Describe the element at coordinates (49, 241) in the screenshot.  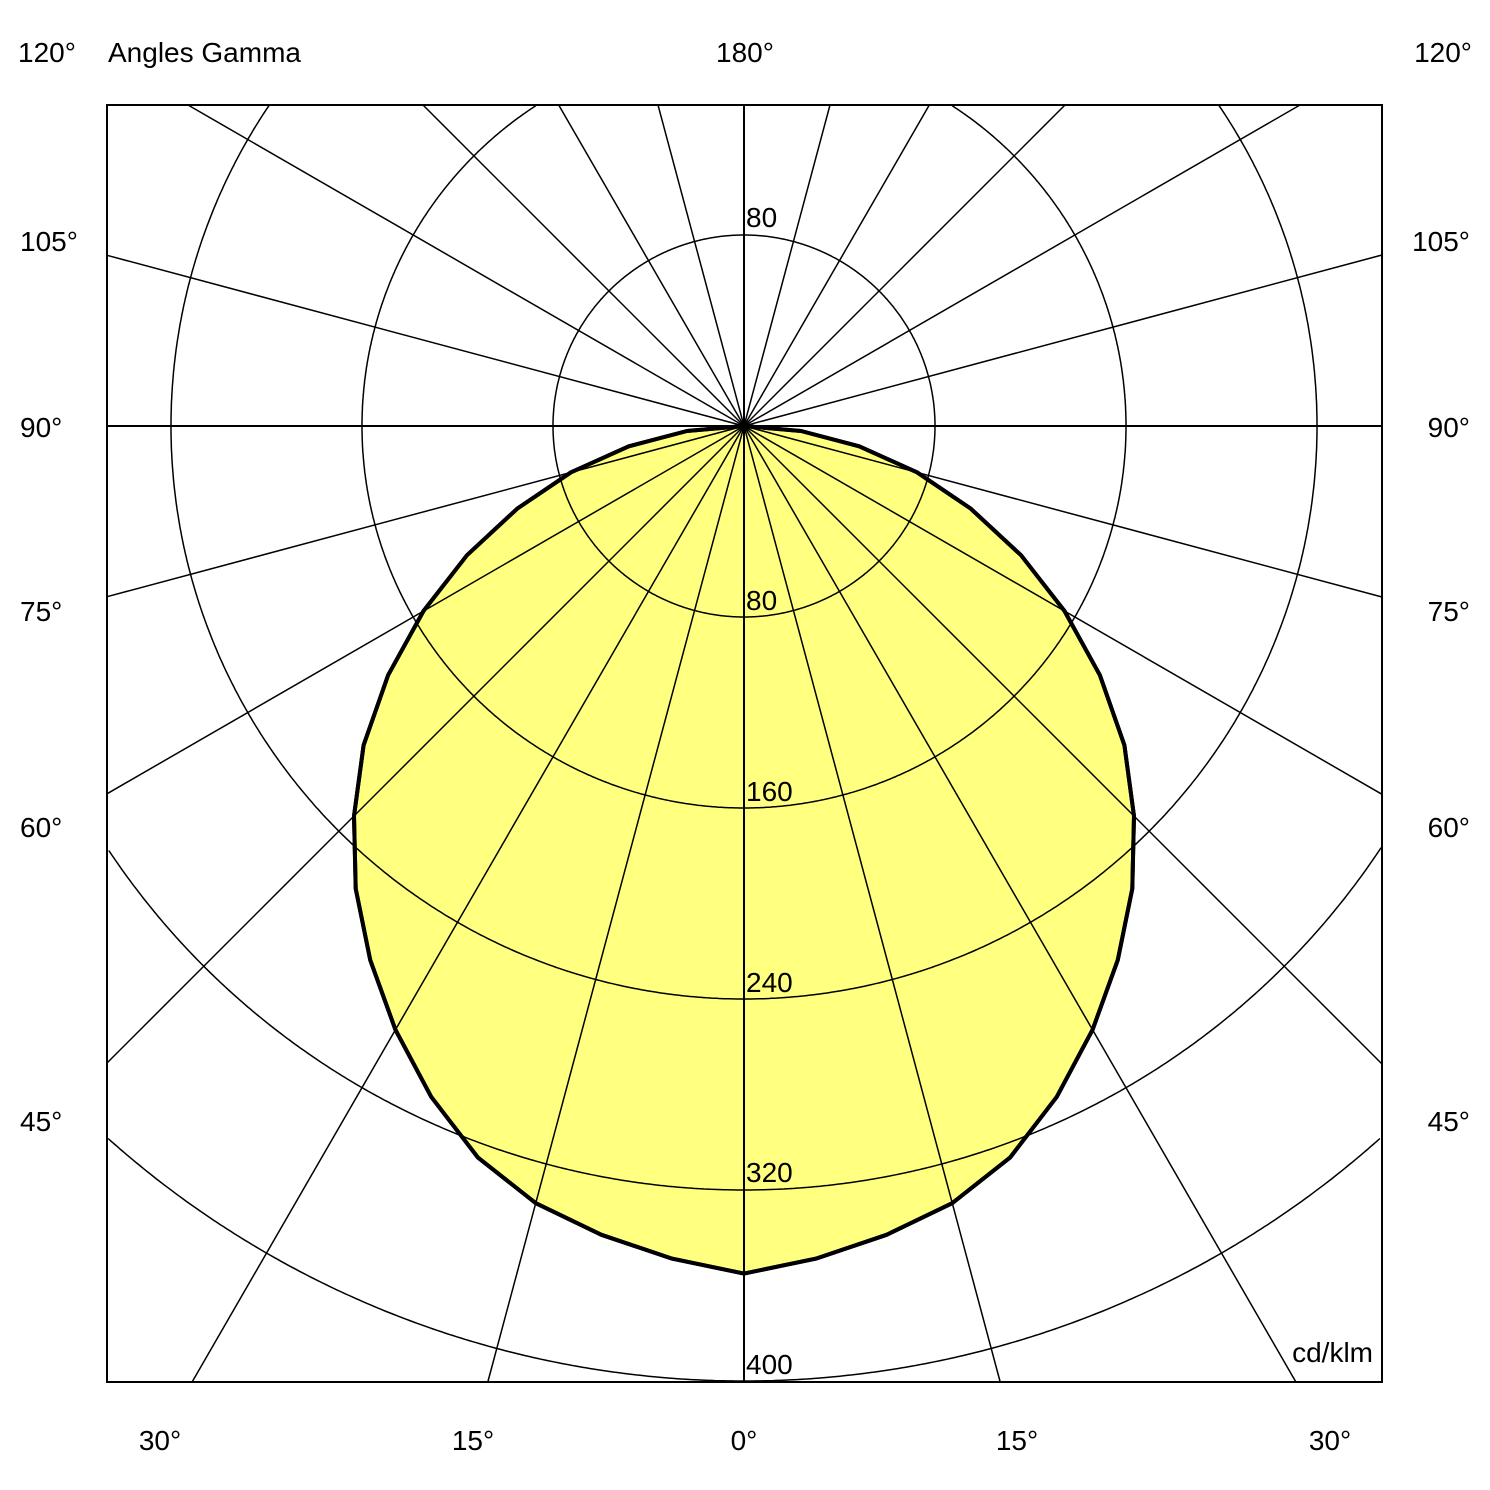
I see `side-angle-label-left: 105°` at that location.